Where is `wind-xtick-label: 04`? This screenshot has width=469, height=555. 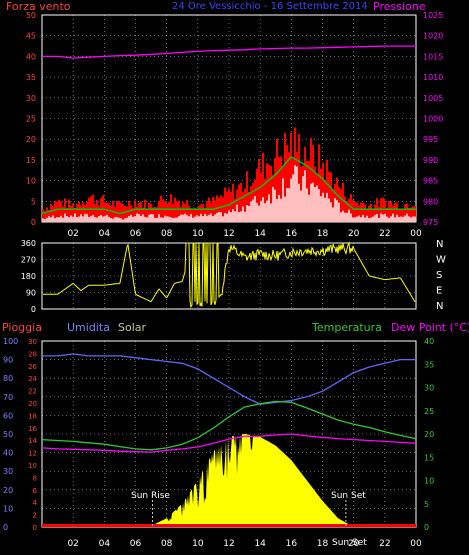 wind-xtick-label: 04 is located at coordinates (105, 234).